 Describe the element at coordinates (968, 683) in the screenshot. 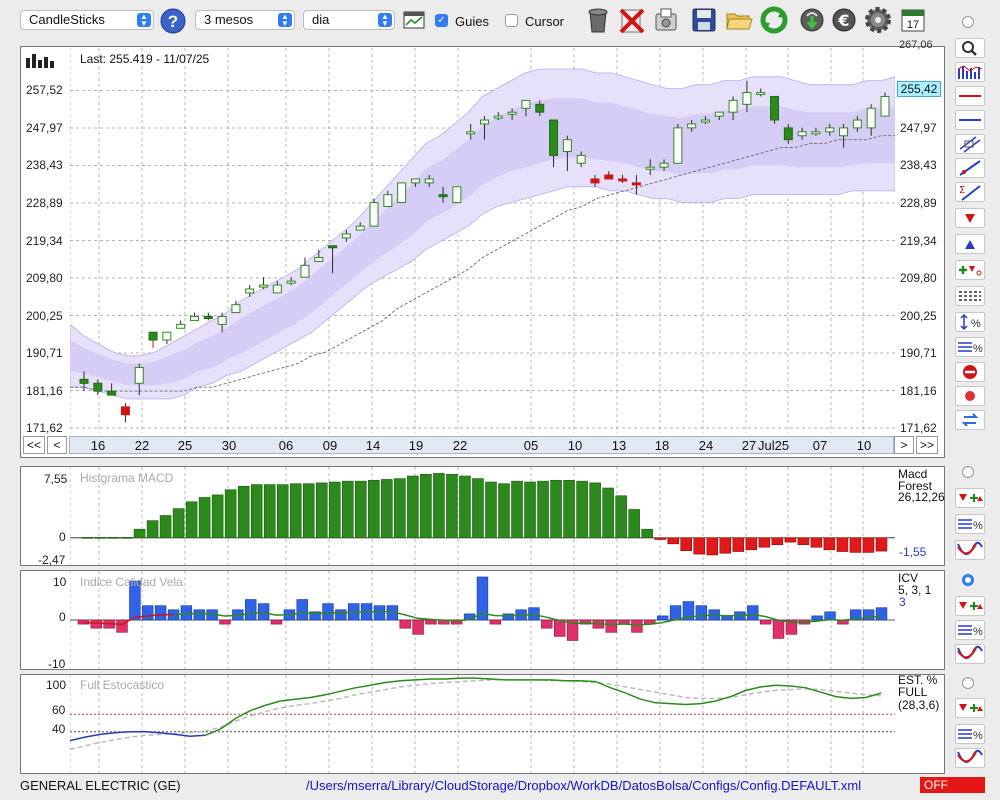

I see `stochastic-panel-radio` at that location.